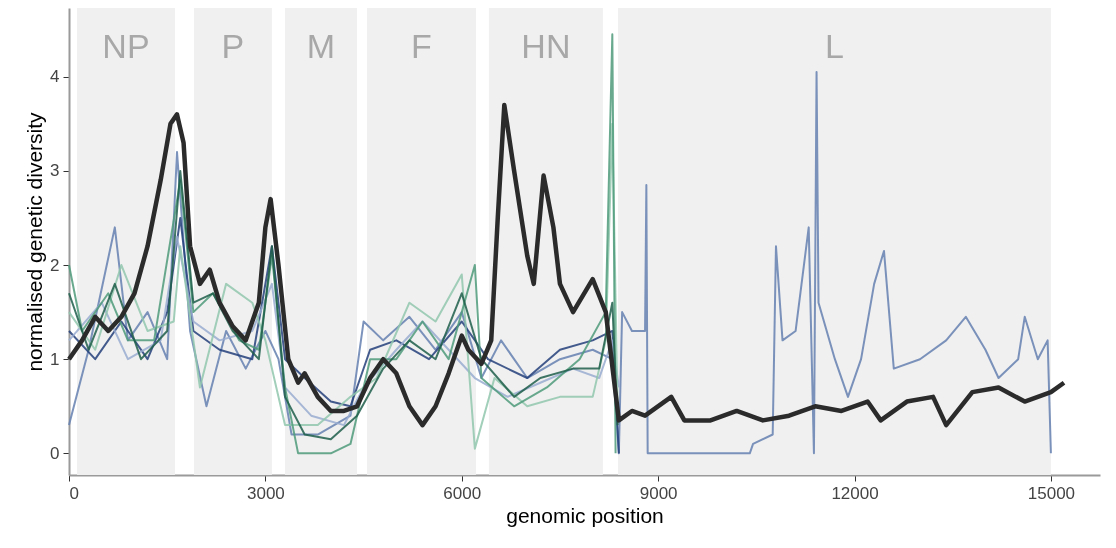  Describe the element at coordinates (233, 46) in the screenshot. I see `band-label: P` at that location.